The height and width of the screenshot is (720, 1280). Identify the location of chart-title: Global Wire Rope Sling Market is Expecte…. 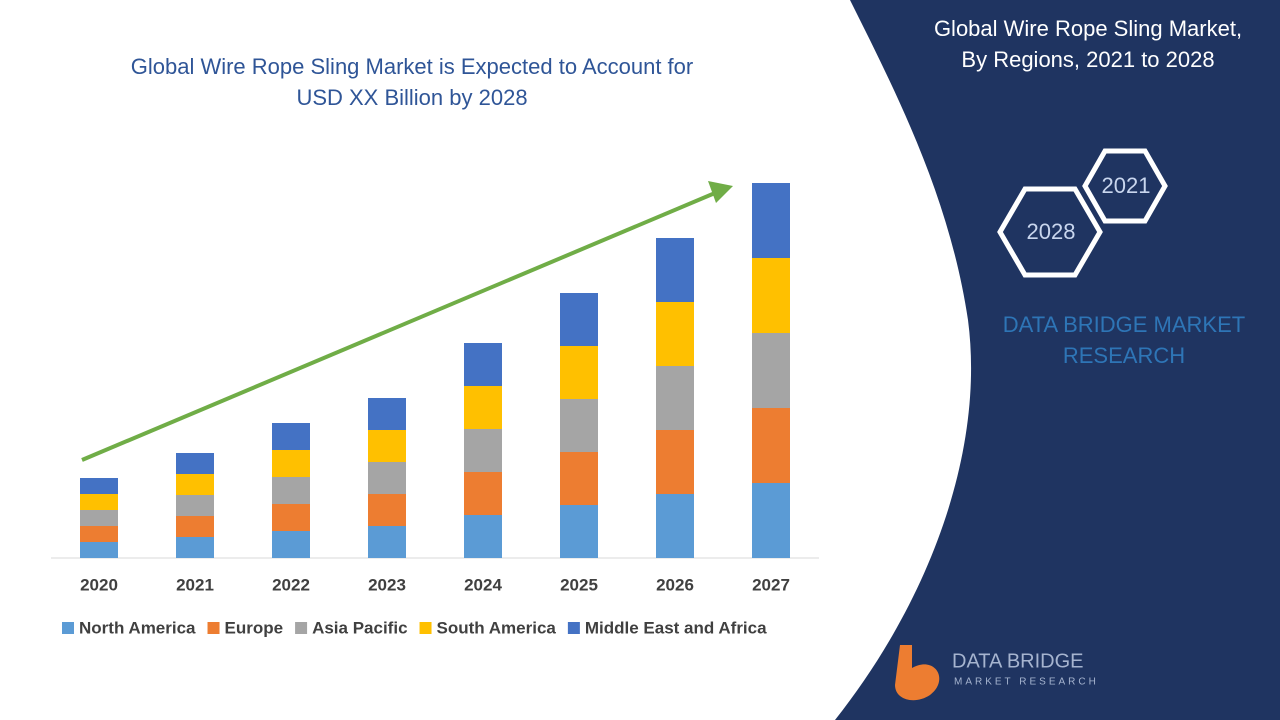
(412, 66).